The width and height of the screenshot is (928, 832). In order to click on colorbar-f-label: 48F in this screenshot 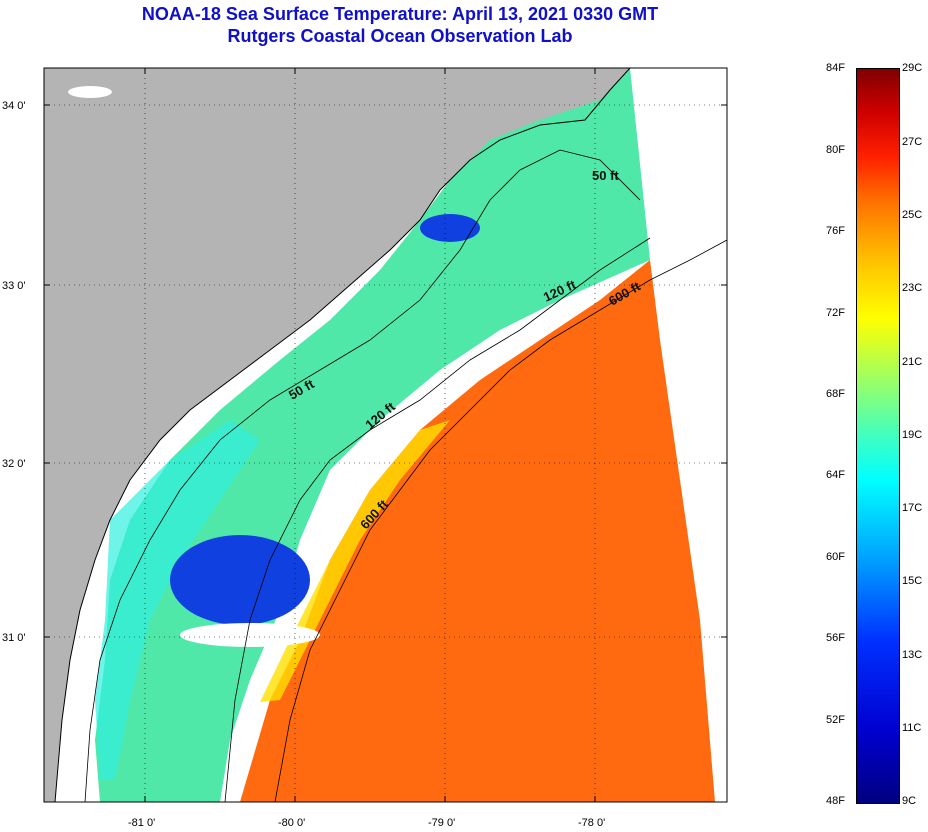, I will do `click(835, 801)`.